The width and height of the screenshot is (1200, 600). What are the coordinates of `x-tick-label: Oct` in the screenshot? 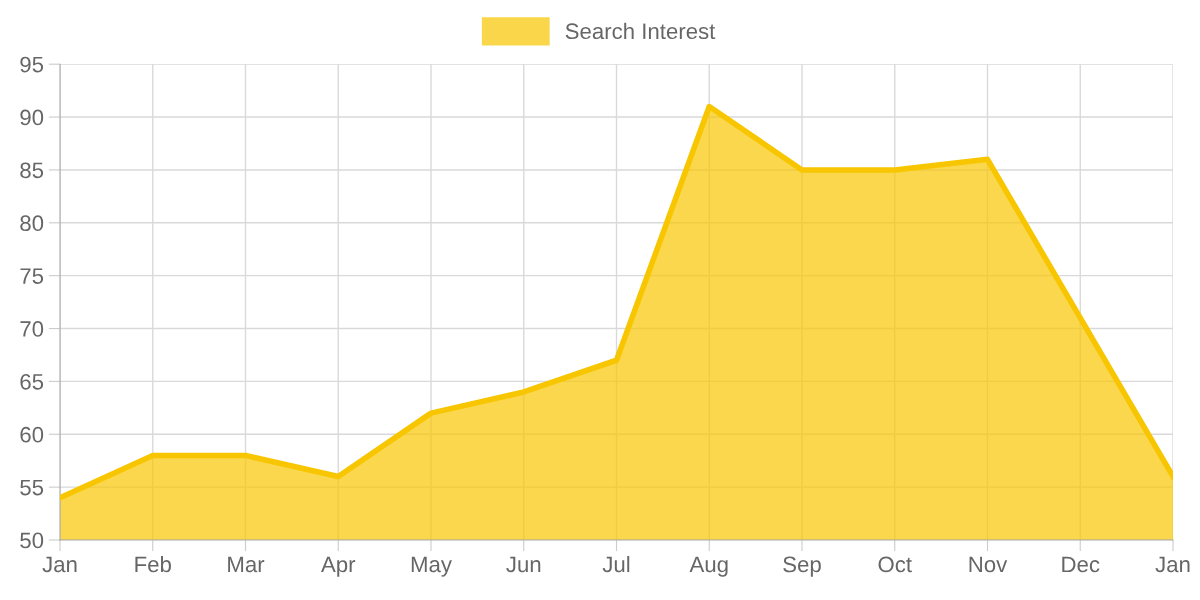 It's located at (895, 564).